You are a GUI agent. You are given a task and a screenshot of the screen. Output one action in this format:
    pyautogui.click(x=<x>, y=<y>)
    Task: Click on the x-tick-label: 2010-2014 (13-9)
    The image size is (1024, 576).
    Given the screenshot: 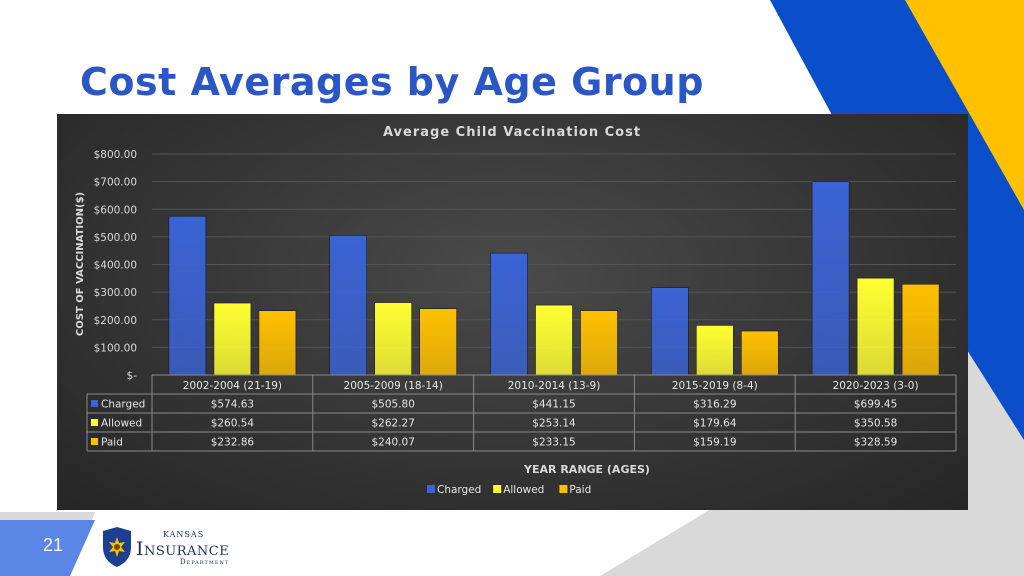 What is the action you would take?
    pyautogui.click(x=554, y=386)
    